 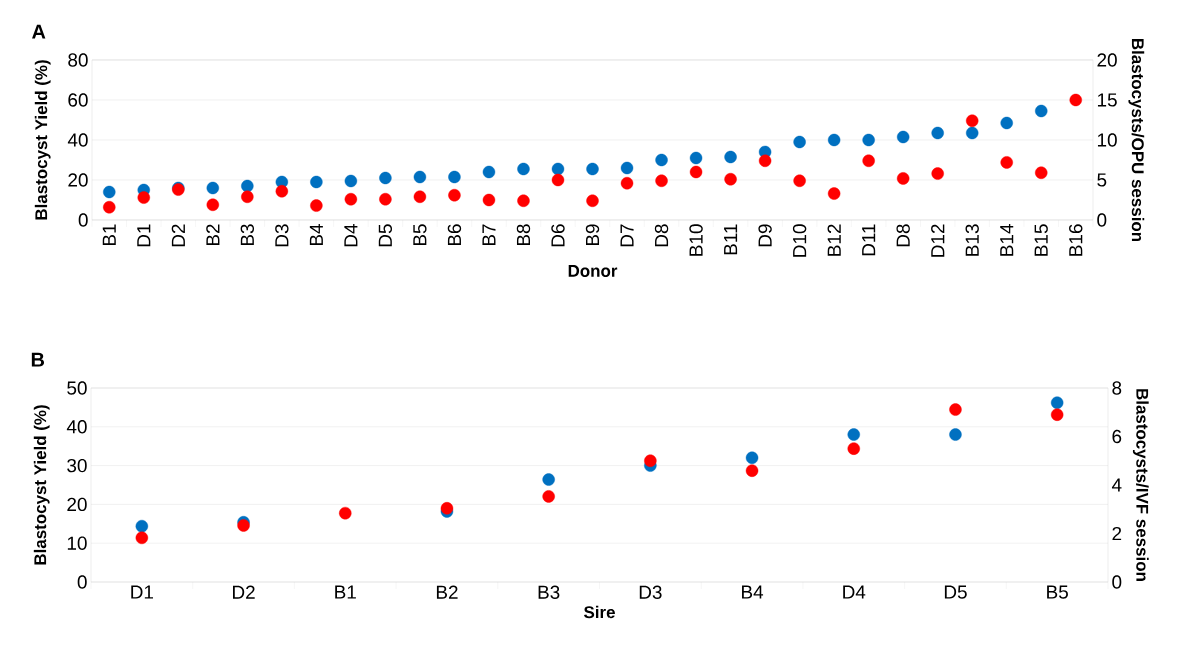 I want to click on y-tick-label: 10, so click(x=77, y=543).